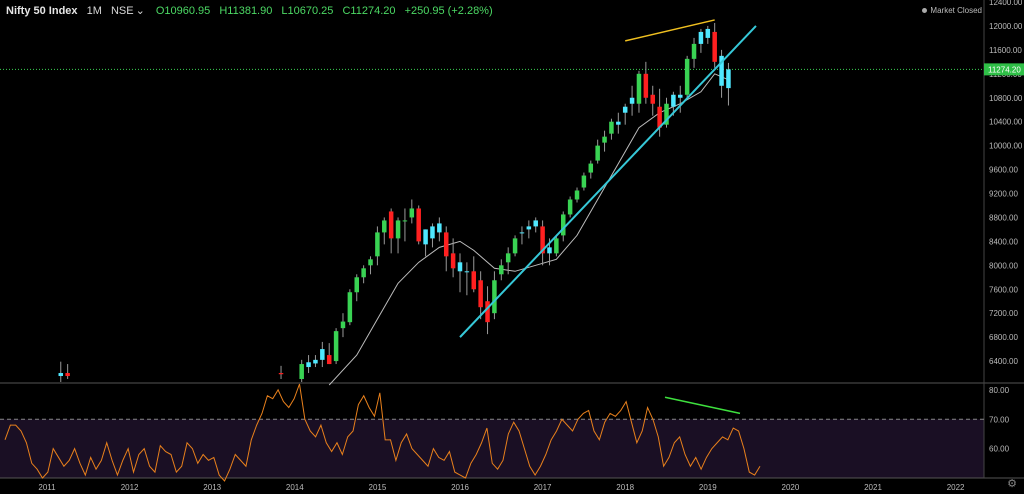 The width and height of the screenshot is (1024, 494). Describe the element at coordinates (307, 11) in the screenshot. I see `low-value: L10670.25` at that location.